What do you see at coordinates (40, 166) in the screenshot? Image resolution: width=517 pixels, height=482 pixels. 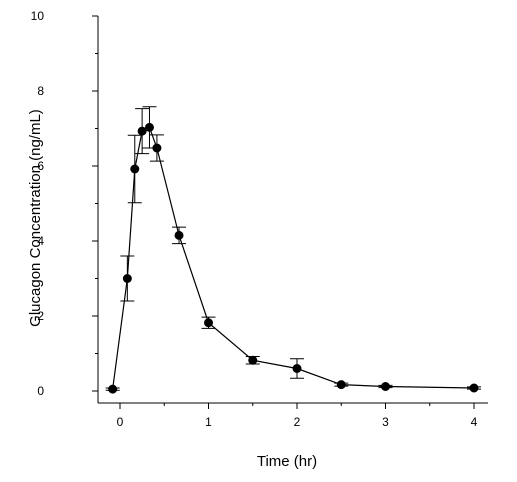 I see `y-tick-label: 6` at bounding box center [40, 166].